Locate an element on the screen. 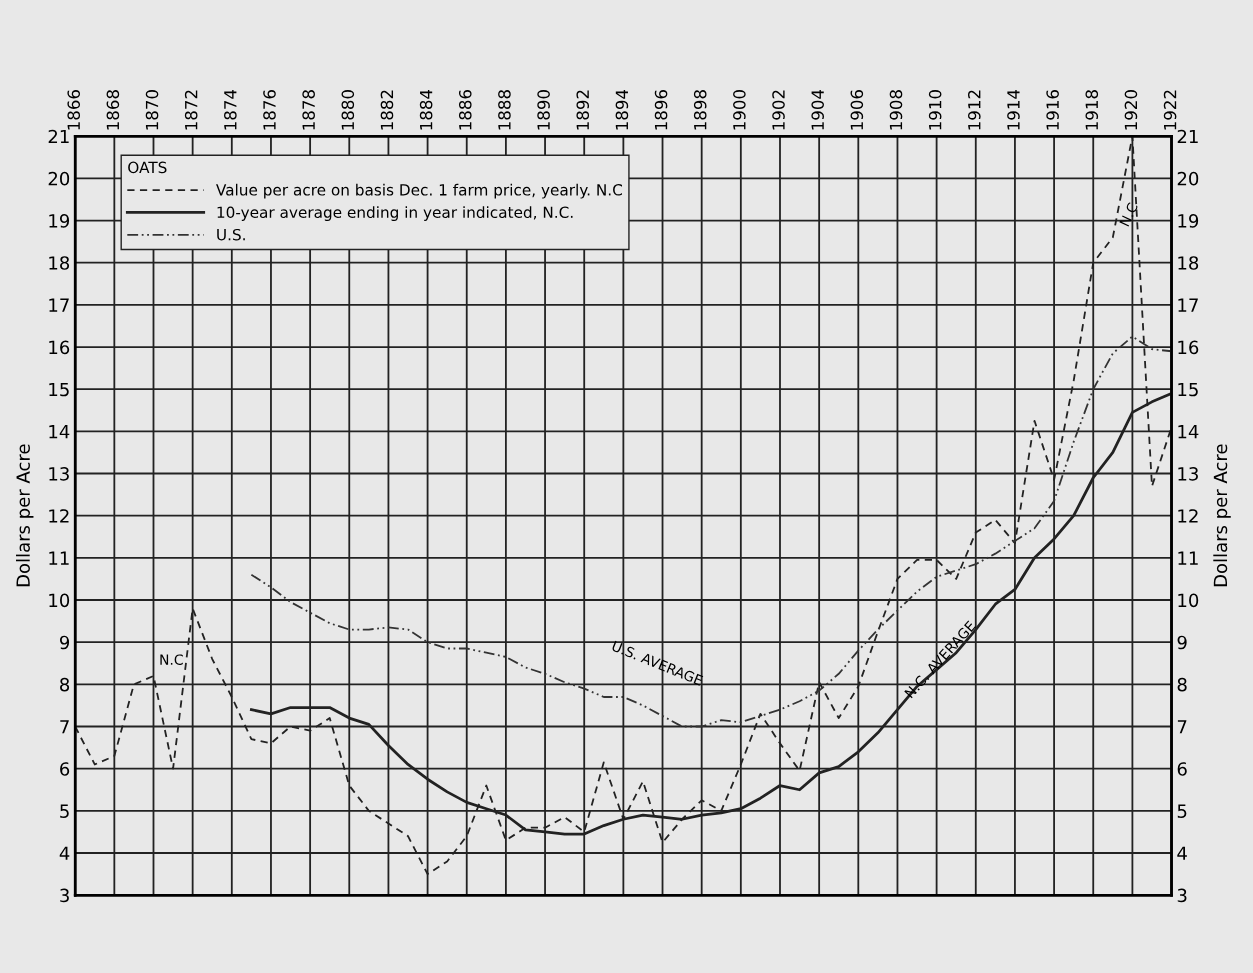 Image resolution: width=1253 pixels, height=973 pixels. y2-tick-label: 12 is located at coordinates (1188, 516).